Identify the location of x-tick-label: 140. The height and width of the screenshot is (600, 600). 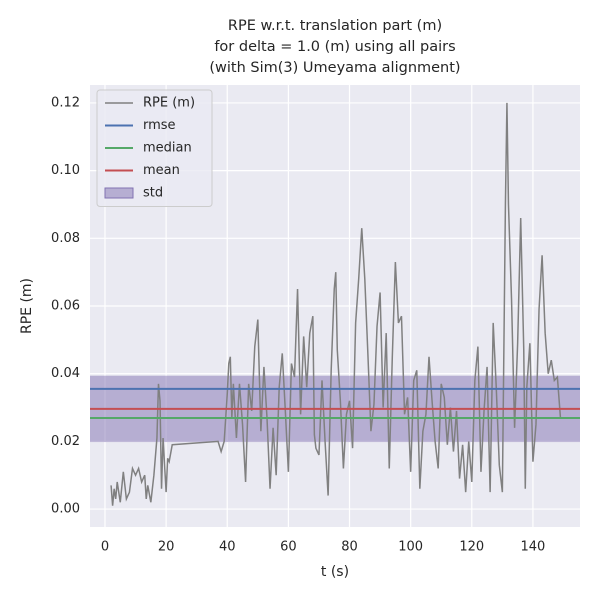
(533, 547).